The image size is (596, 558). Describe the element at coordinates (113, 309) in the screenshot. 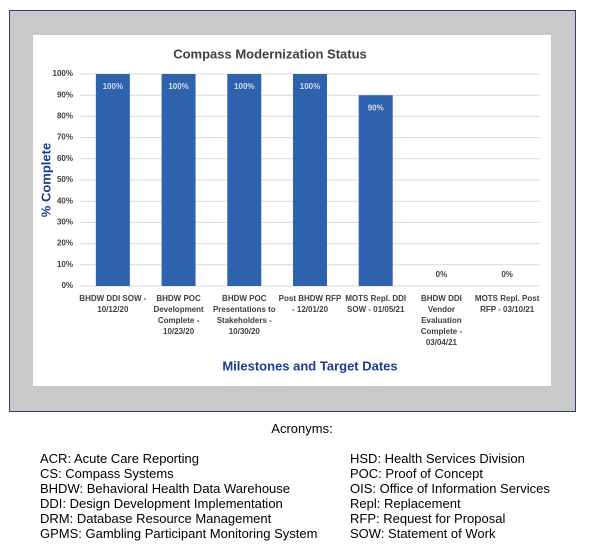

I see `x-tick-label: 10/12/20` at that location.